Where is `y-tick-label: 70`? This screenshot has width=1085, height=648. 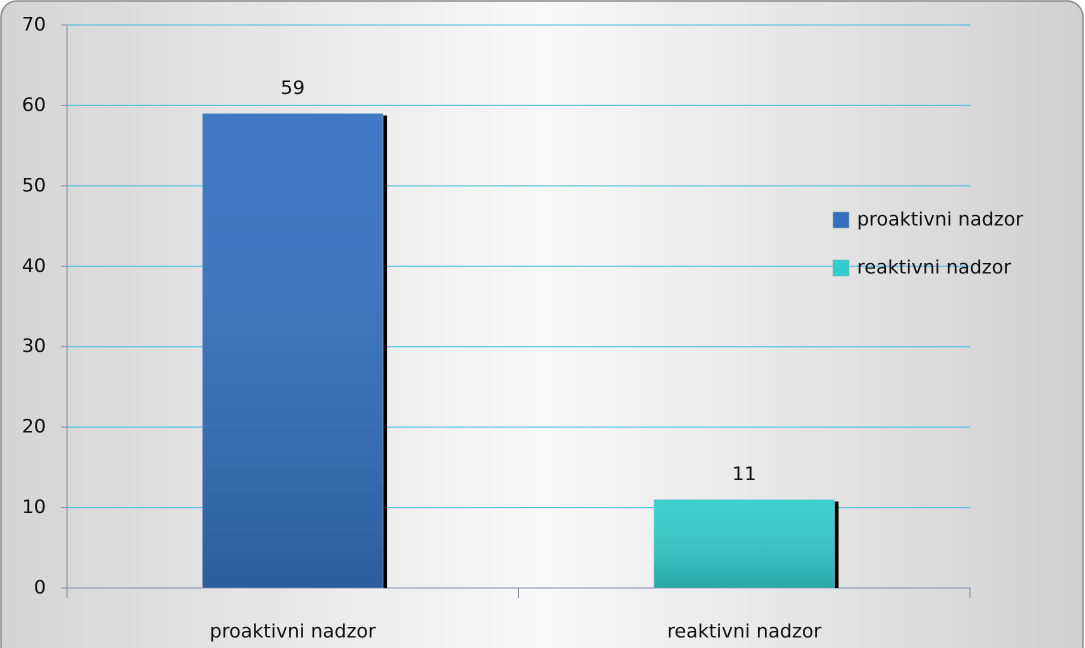
y-tick-label: 70 is located at coordinates (34, 25).